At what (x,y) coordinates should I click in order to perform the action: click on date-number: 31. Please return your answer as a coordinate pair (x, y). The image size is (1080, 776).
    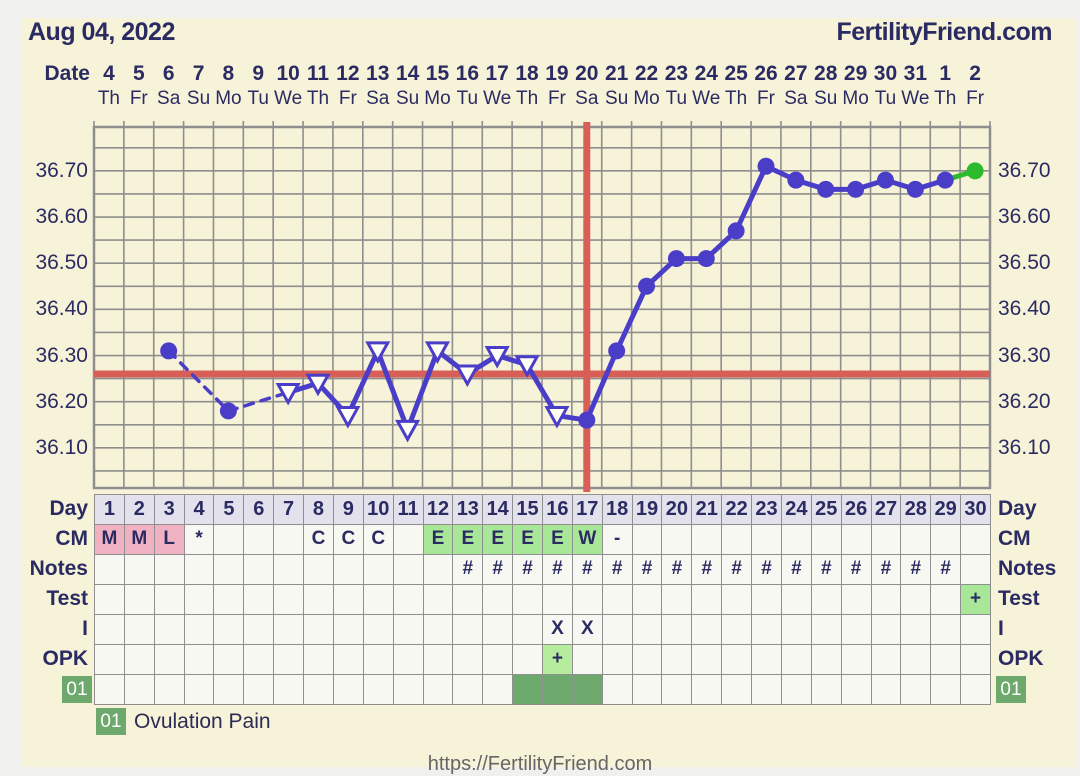
    Looking at the image, I should click on (915, 73).